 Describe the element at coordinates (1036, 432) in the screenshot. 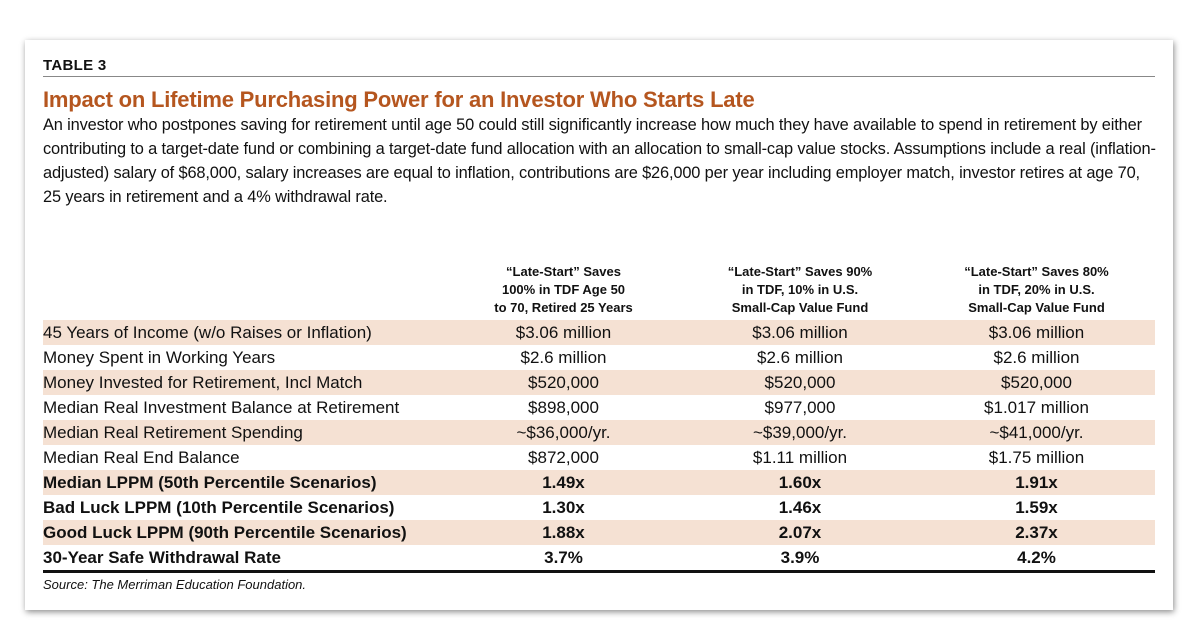

I see `cell-value: ~$41,000/yr.` at that location.